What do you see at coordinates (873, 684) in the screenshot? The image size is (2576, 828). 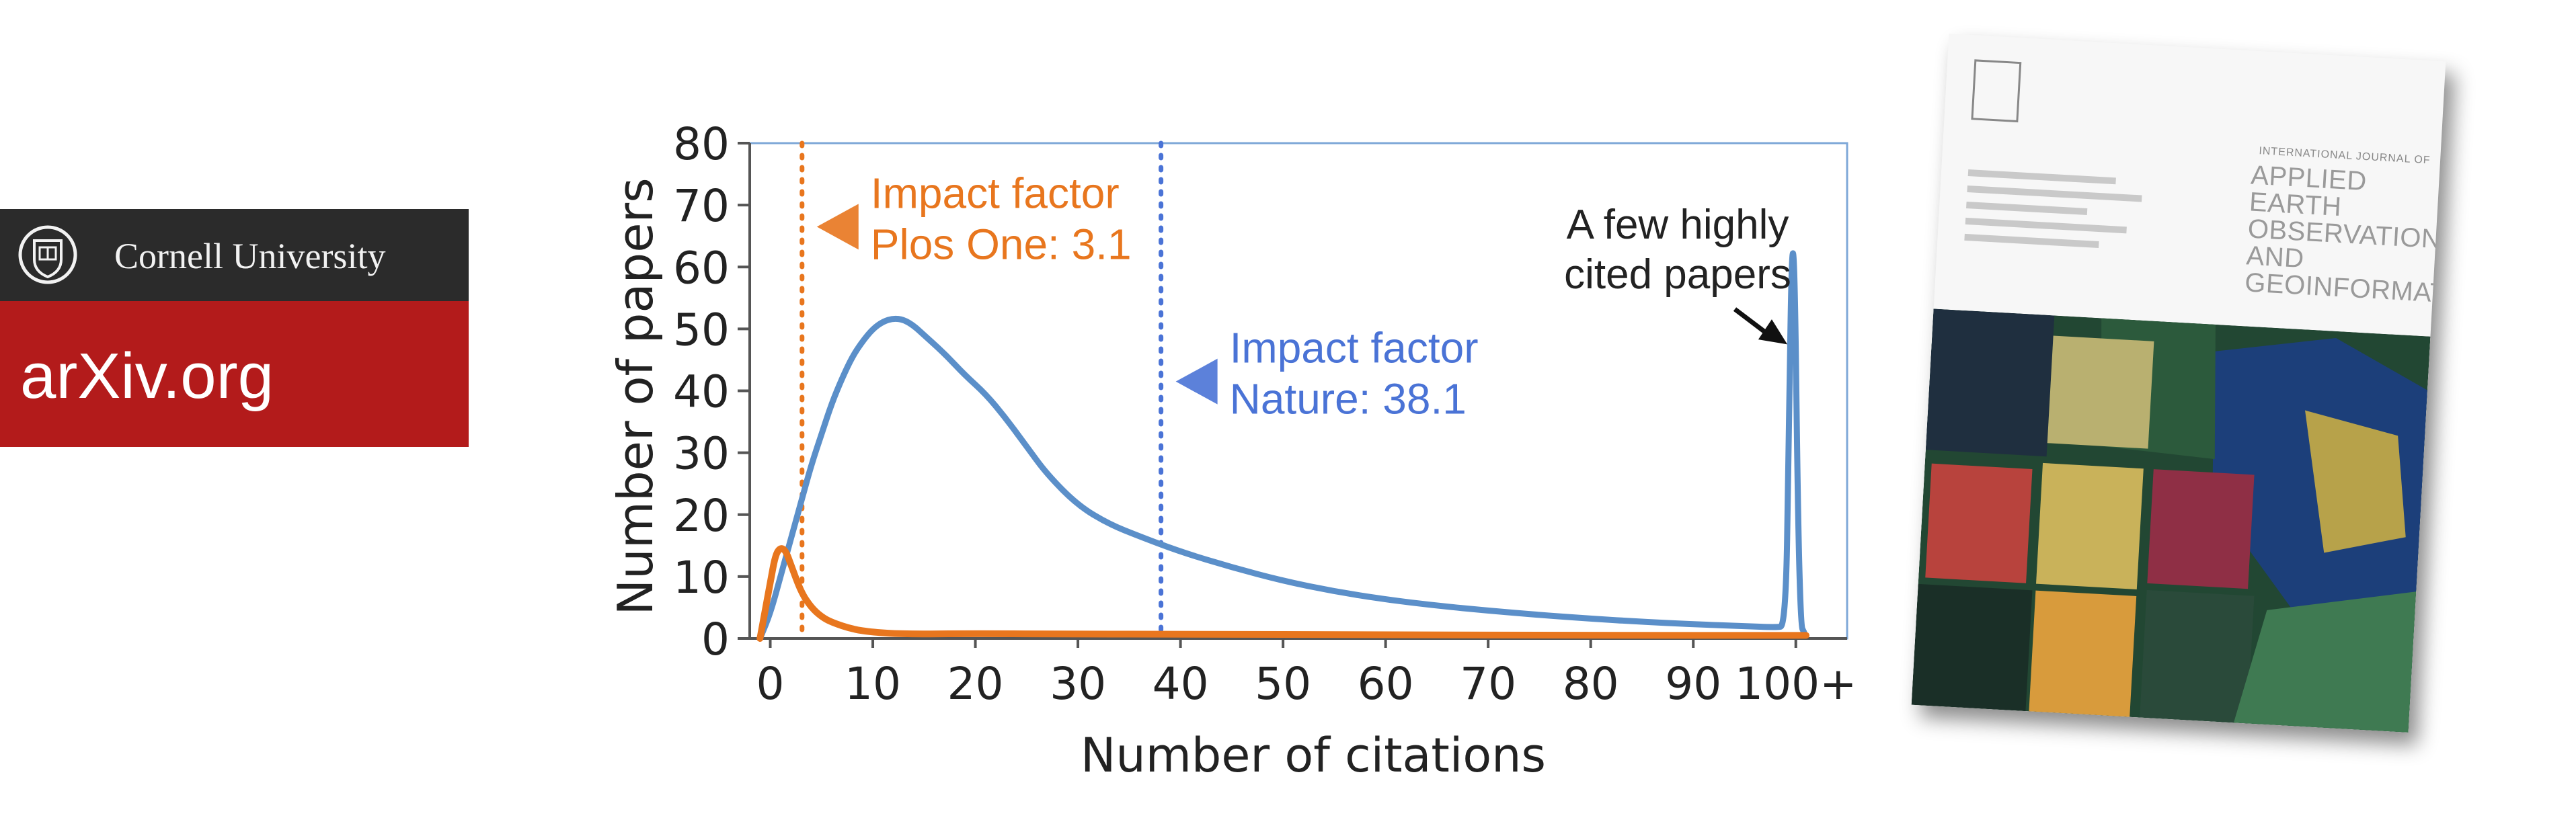 I see `x-tick-label: 10` at bounding box center [873, 684].